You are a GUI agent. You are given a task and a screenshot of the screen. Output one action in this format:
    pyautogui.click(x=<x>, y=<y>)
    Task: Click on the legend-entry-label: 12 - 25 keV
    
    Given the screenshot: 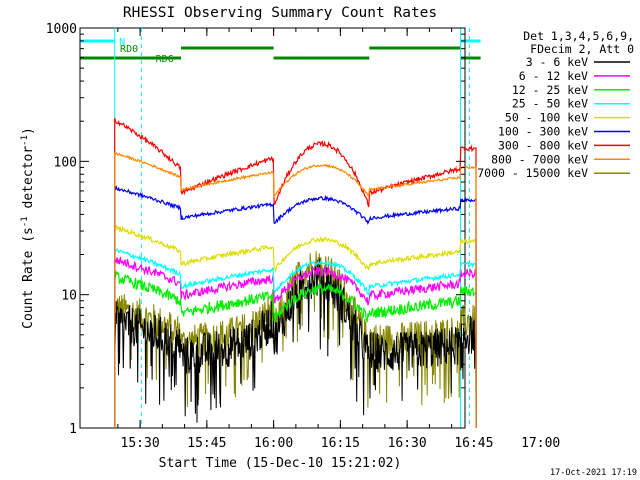 What is the action you would take?
    pyautogui.click(x=550, y=90)
    